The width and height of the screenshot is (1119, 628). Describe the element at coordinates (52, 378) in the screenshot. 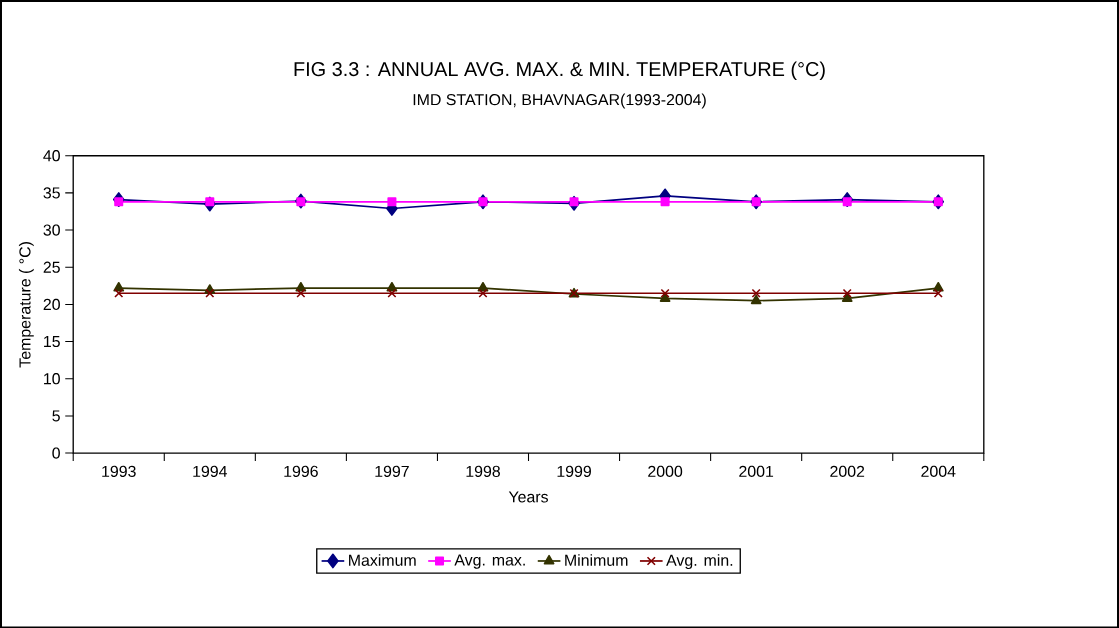

I see `y-tick-label: 10` at that location.